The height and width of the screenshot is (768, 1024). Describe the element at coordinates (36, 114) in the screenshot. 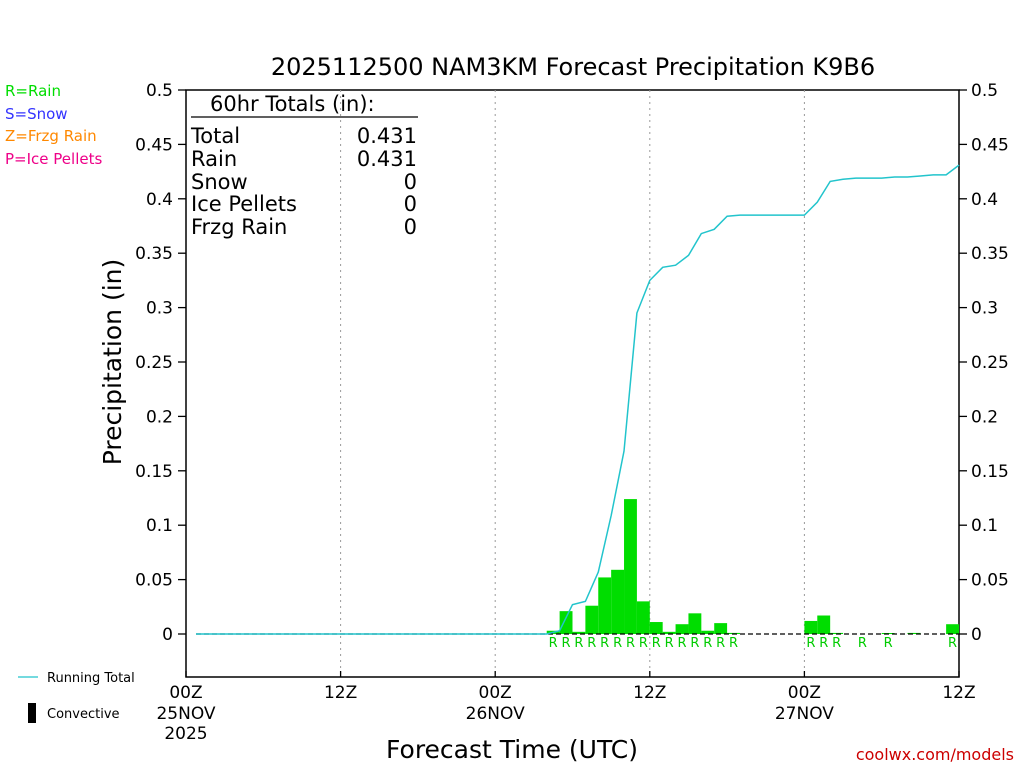

I see `legend-snow: S=Snow` at that location.